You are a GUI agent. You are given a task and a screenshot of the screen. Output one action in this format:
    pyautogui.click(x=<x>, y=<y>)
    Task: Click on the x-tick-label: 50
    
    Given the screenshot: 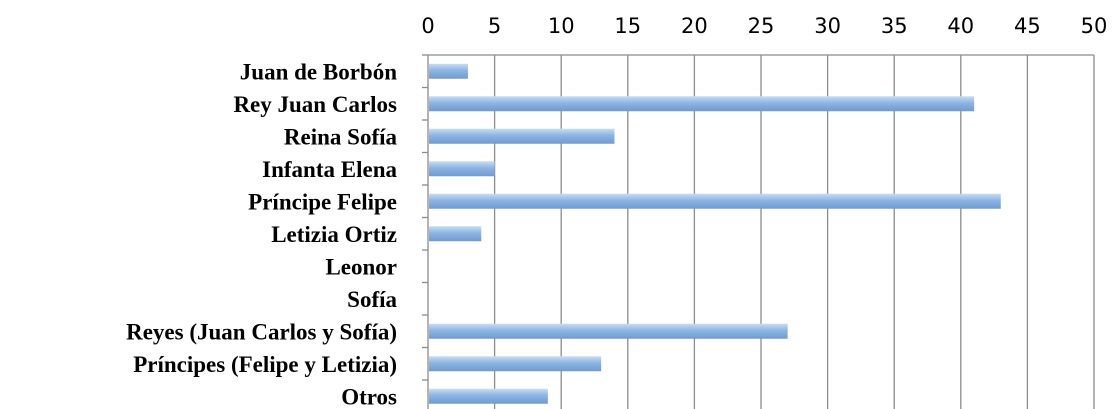 What is the action you would take?
    pyautogui.click(x=1094, y=26)
    